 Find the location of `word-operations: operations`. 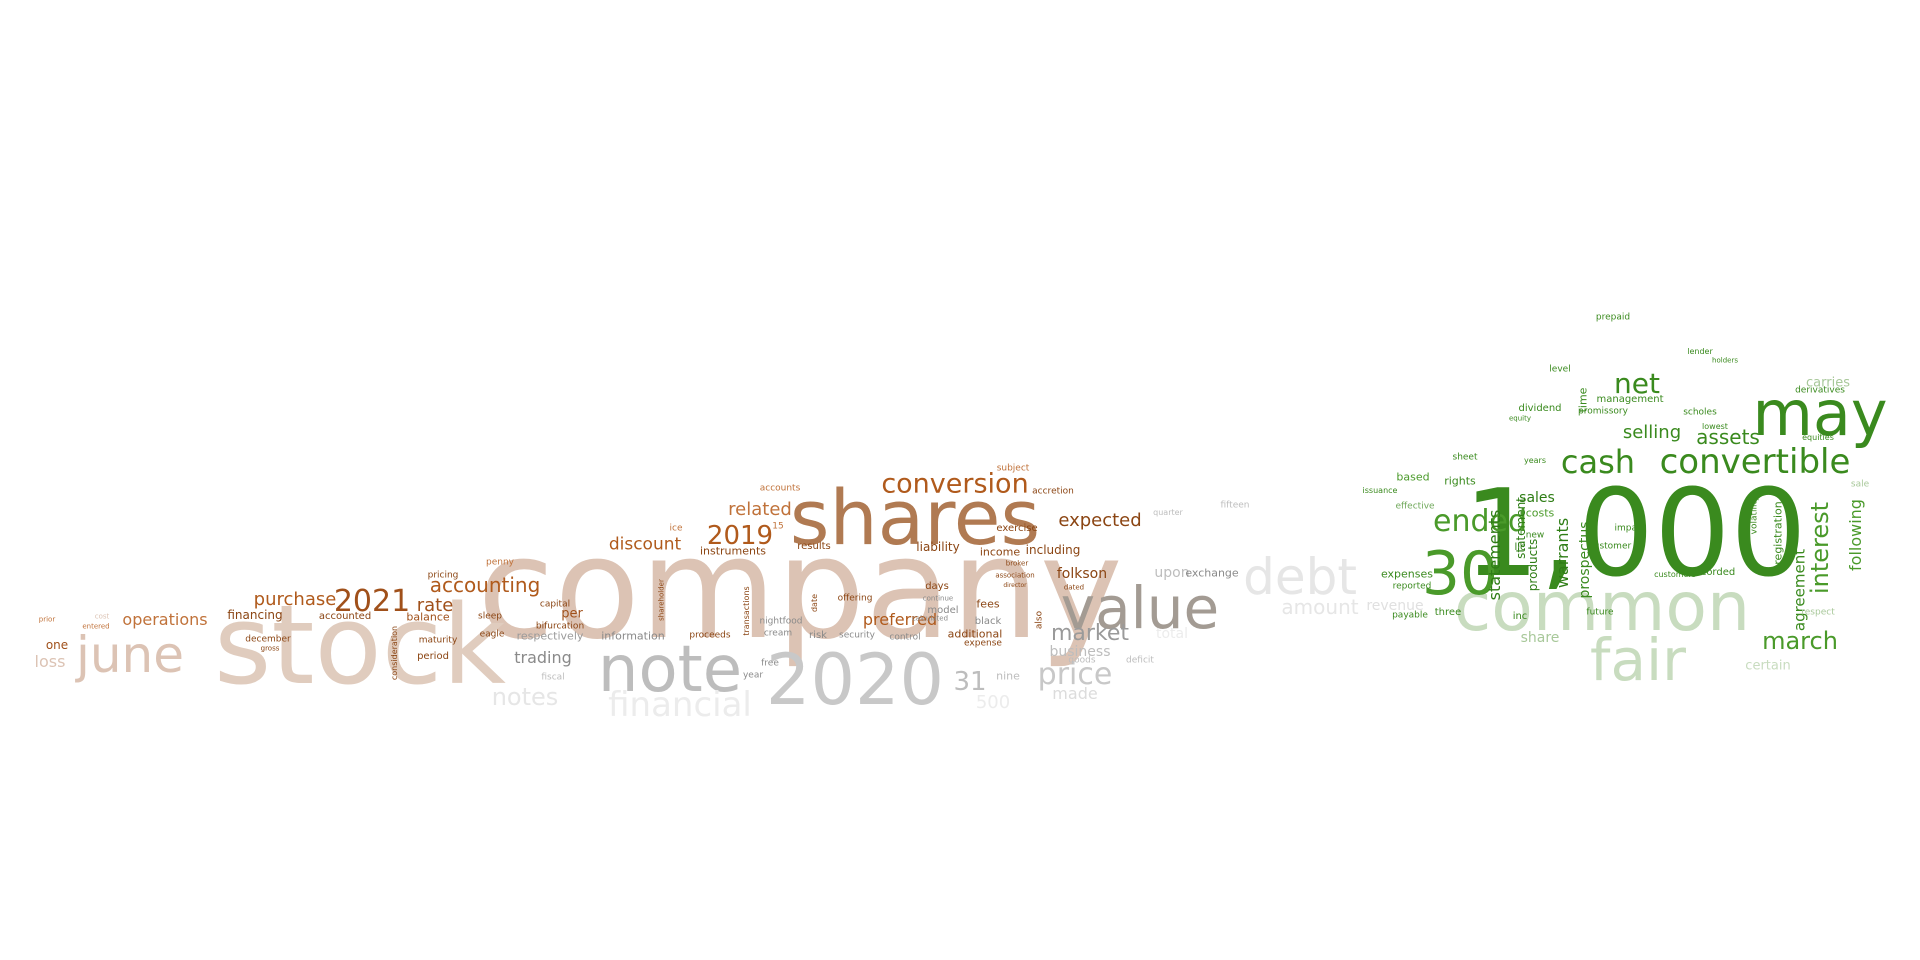

word-operations: operations is located at coordinates (165, 619).